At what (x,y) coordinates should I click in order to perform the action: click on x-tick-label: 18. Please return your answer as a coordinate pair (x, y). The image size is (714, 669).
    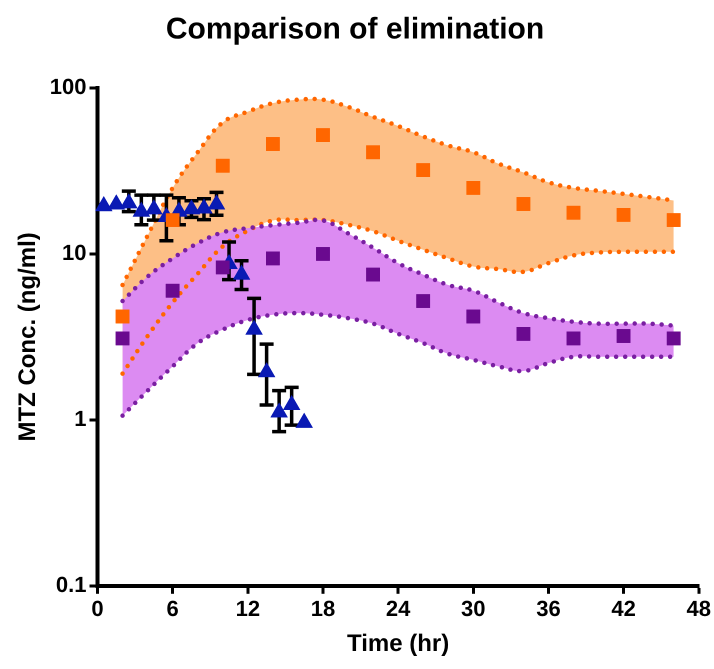
    Looking at the image, I should click on (323, 609).